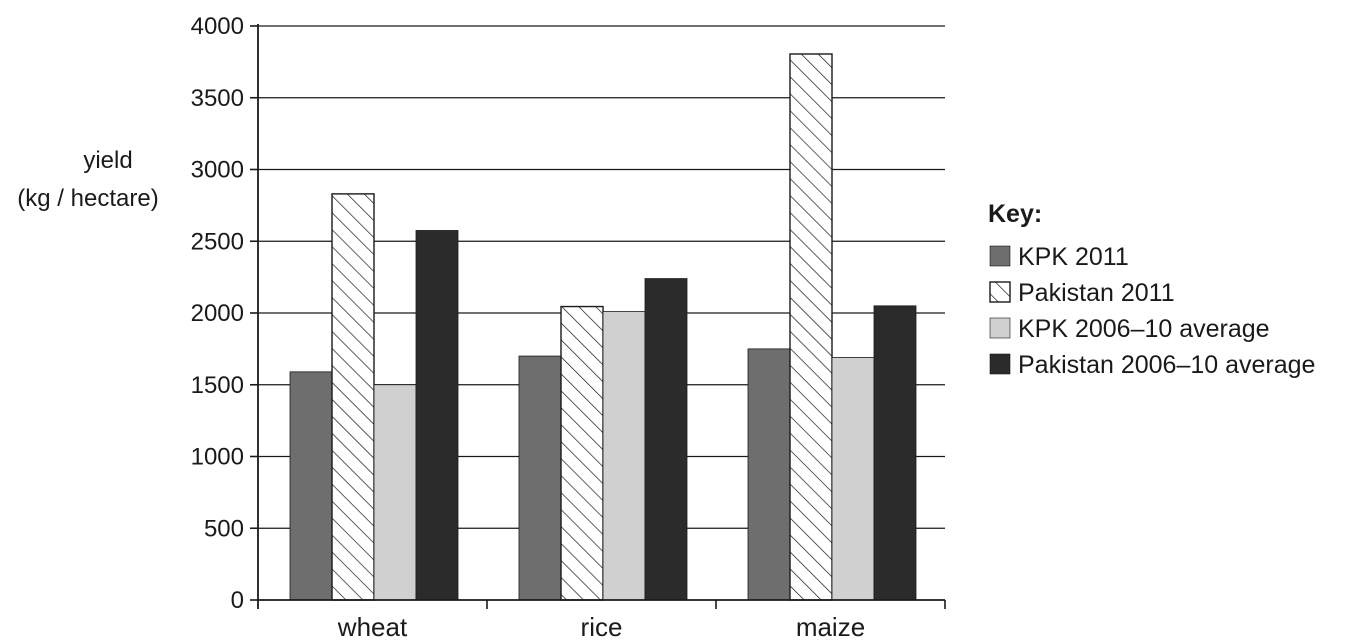 The width and height of the screenshot is (1368, 644). Describe the element at coordinates (217, 241) in the screenshot. I see `y-tick-label: 2500` at that location.